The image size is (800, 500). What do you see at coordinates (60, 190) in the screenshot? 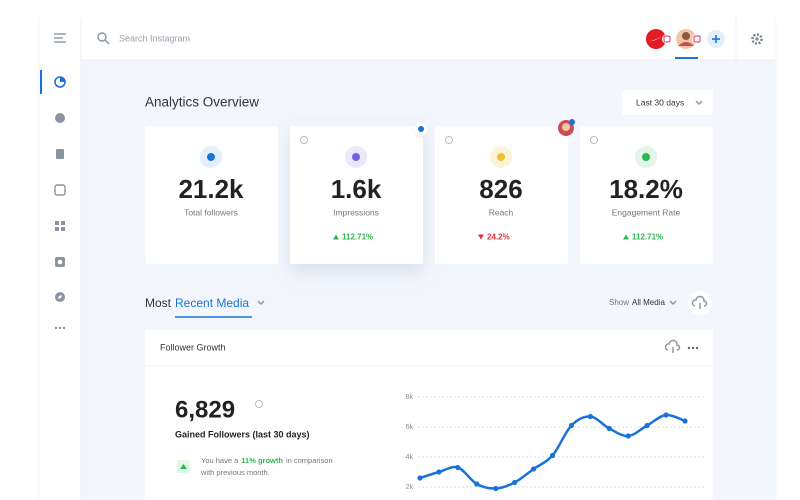
I see `nav-media` at bounding box center [60, 190].